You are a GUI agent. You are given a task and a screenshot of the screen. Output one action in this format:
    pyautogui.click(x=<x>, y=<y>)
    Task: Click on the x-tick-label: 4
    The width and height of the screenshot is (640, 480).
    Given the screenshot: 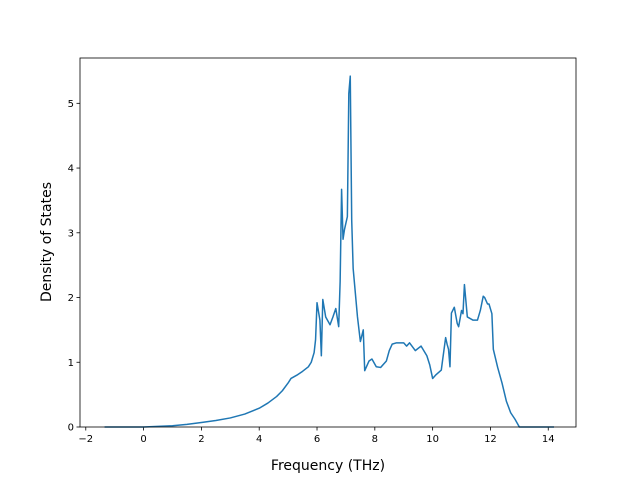 What is the action you would take?
    pyautogui.click(x=259, y=439)
    